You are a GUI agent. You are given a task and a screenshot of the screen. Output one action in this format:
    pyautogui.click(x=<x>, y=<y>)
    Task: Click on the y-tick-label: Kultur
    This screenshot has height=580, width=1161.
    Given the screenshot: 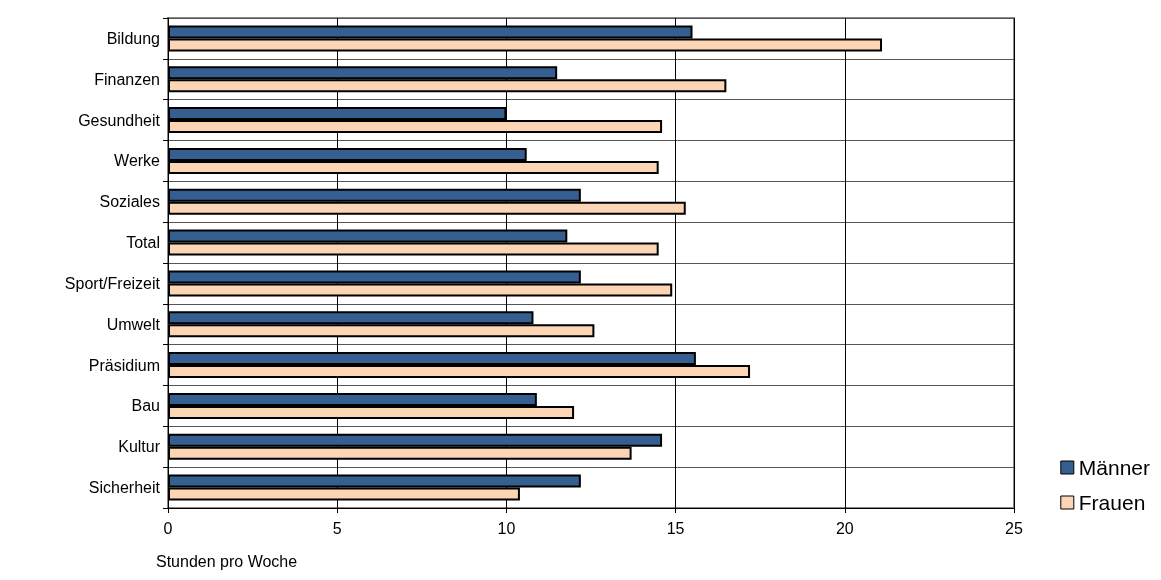 What is the action you would take?
    pyautogui.click(x=139, y=447)
    